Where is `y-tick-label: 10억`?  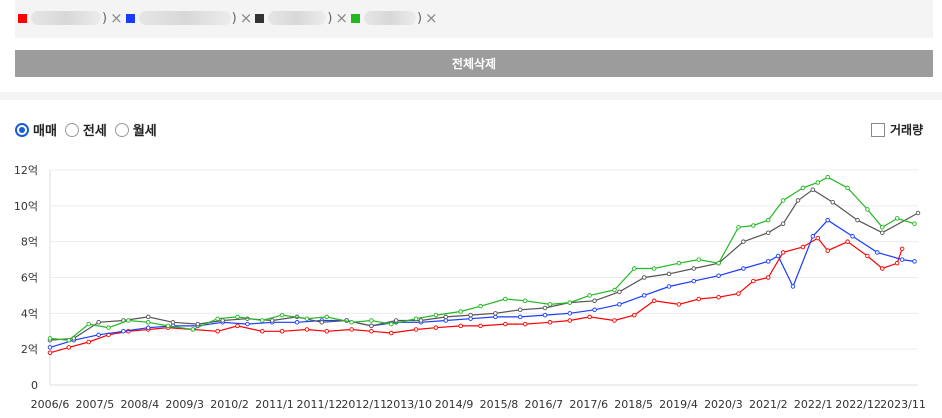 y-tick-label: 10억 is located at coordinates (26, 206).